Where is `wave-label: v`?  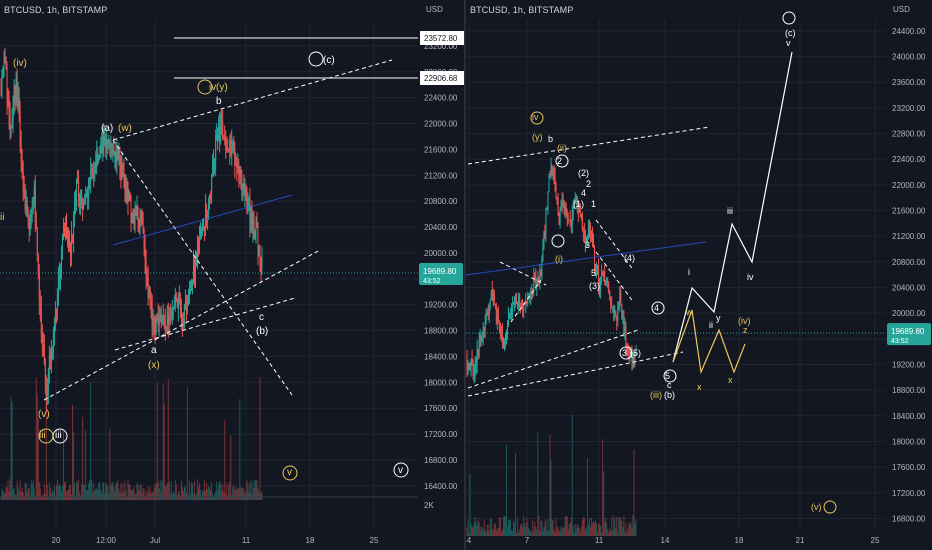
wave-label: v is located at coordinates (289, 472).